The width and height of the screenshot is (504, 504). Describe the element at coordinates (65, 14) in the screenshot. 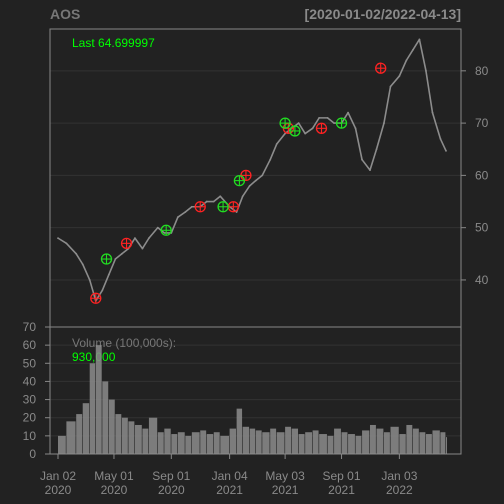

I see `chart-title: AOS` at that location.